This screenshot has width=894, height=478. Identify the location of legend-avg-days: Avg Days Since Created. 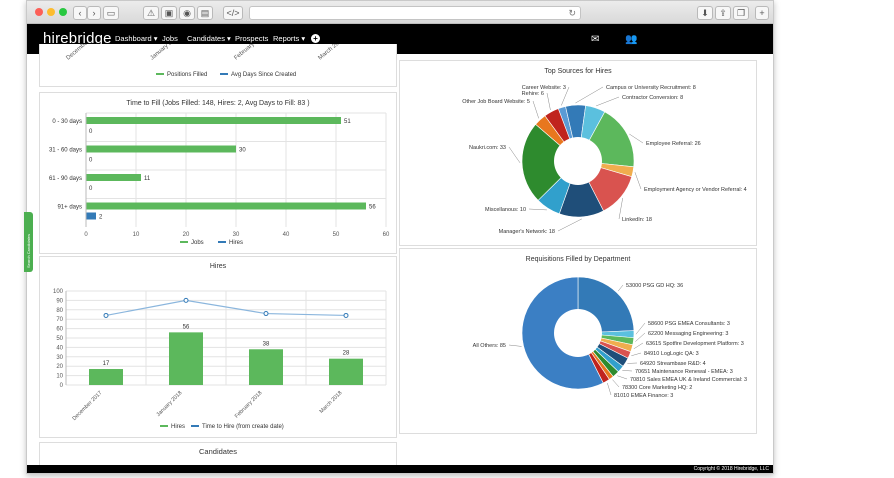
(263, 75).